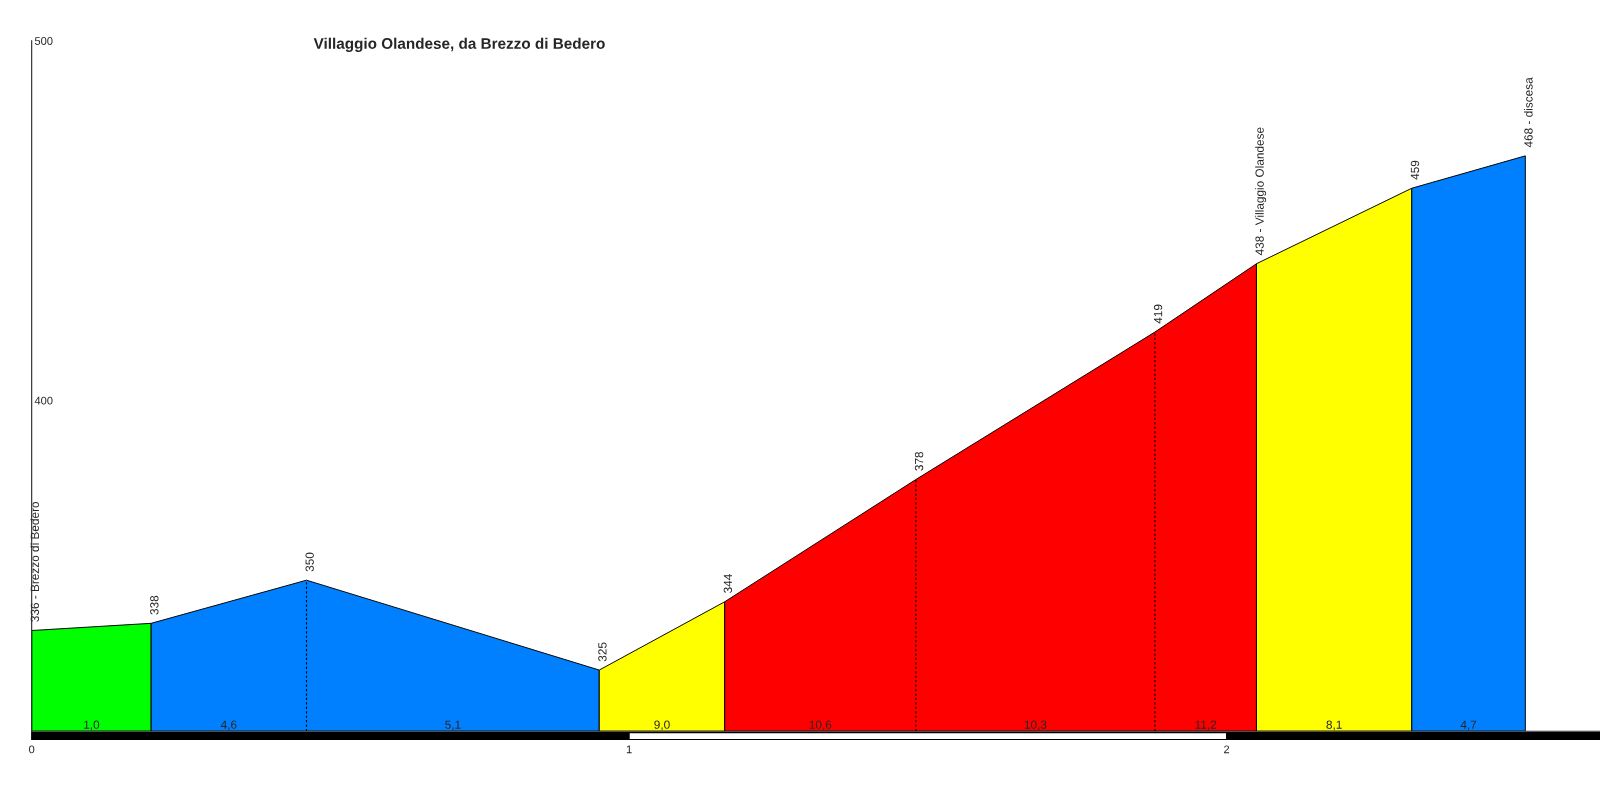 This screenshot has height=800, width=1600. What do you see at coordinates (43, 41) in the screenshot?
I see `y-tick-label: 500` at bounding box center [43, 41].